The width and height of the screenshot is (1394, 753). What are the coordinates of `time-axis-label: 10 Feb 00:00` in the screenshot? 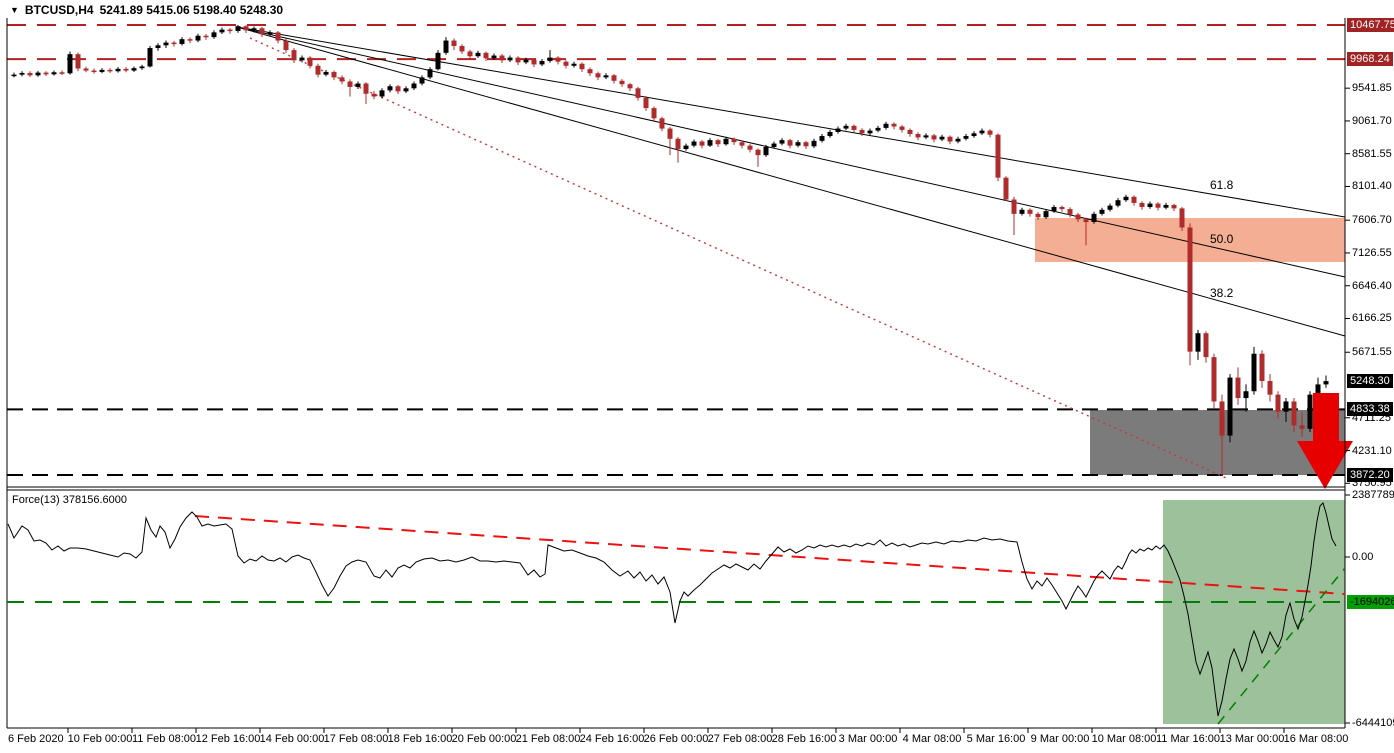 It's located at (100, 739).